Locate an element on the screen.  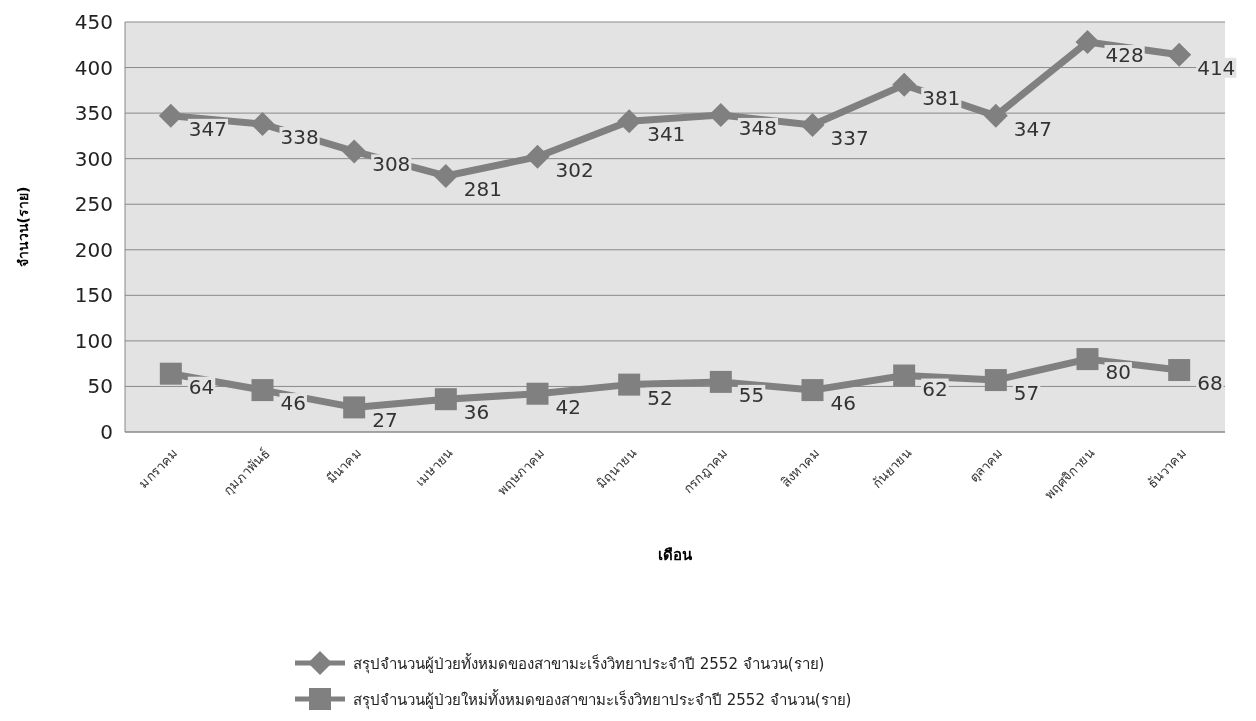
y-tick-label: 50 is located at coordinates (100, 386).